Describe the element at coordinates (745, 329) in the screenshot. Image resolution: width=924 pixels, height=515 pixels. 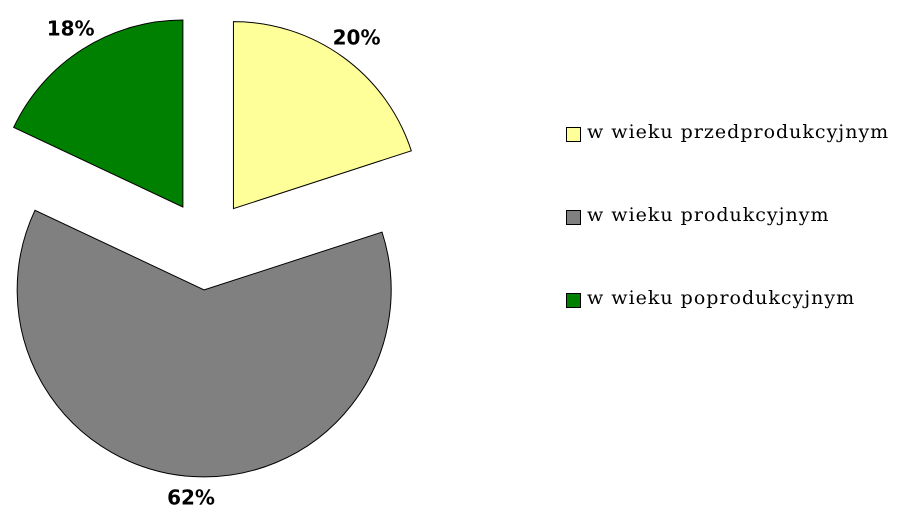
I see `legend-item: w wieku poprodukcyjnym` at that location.